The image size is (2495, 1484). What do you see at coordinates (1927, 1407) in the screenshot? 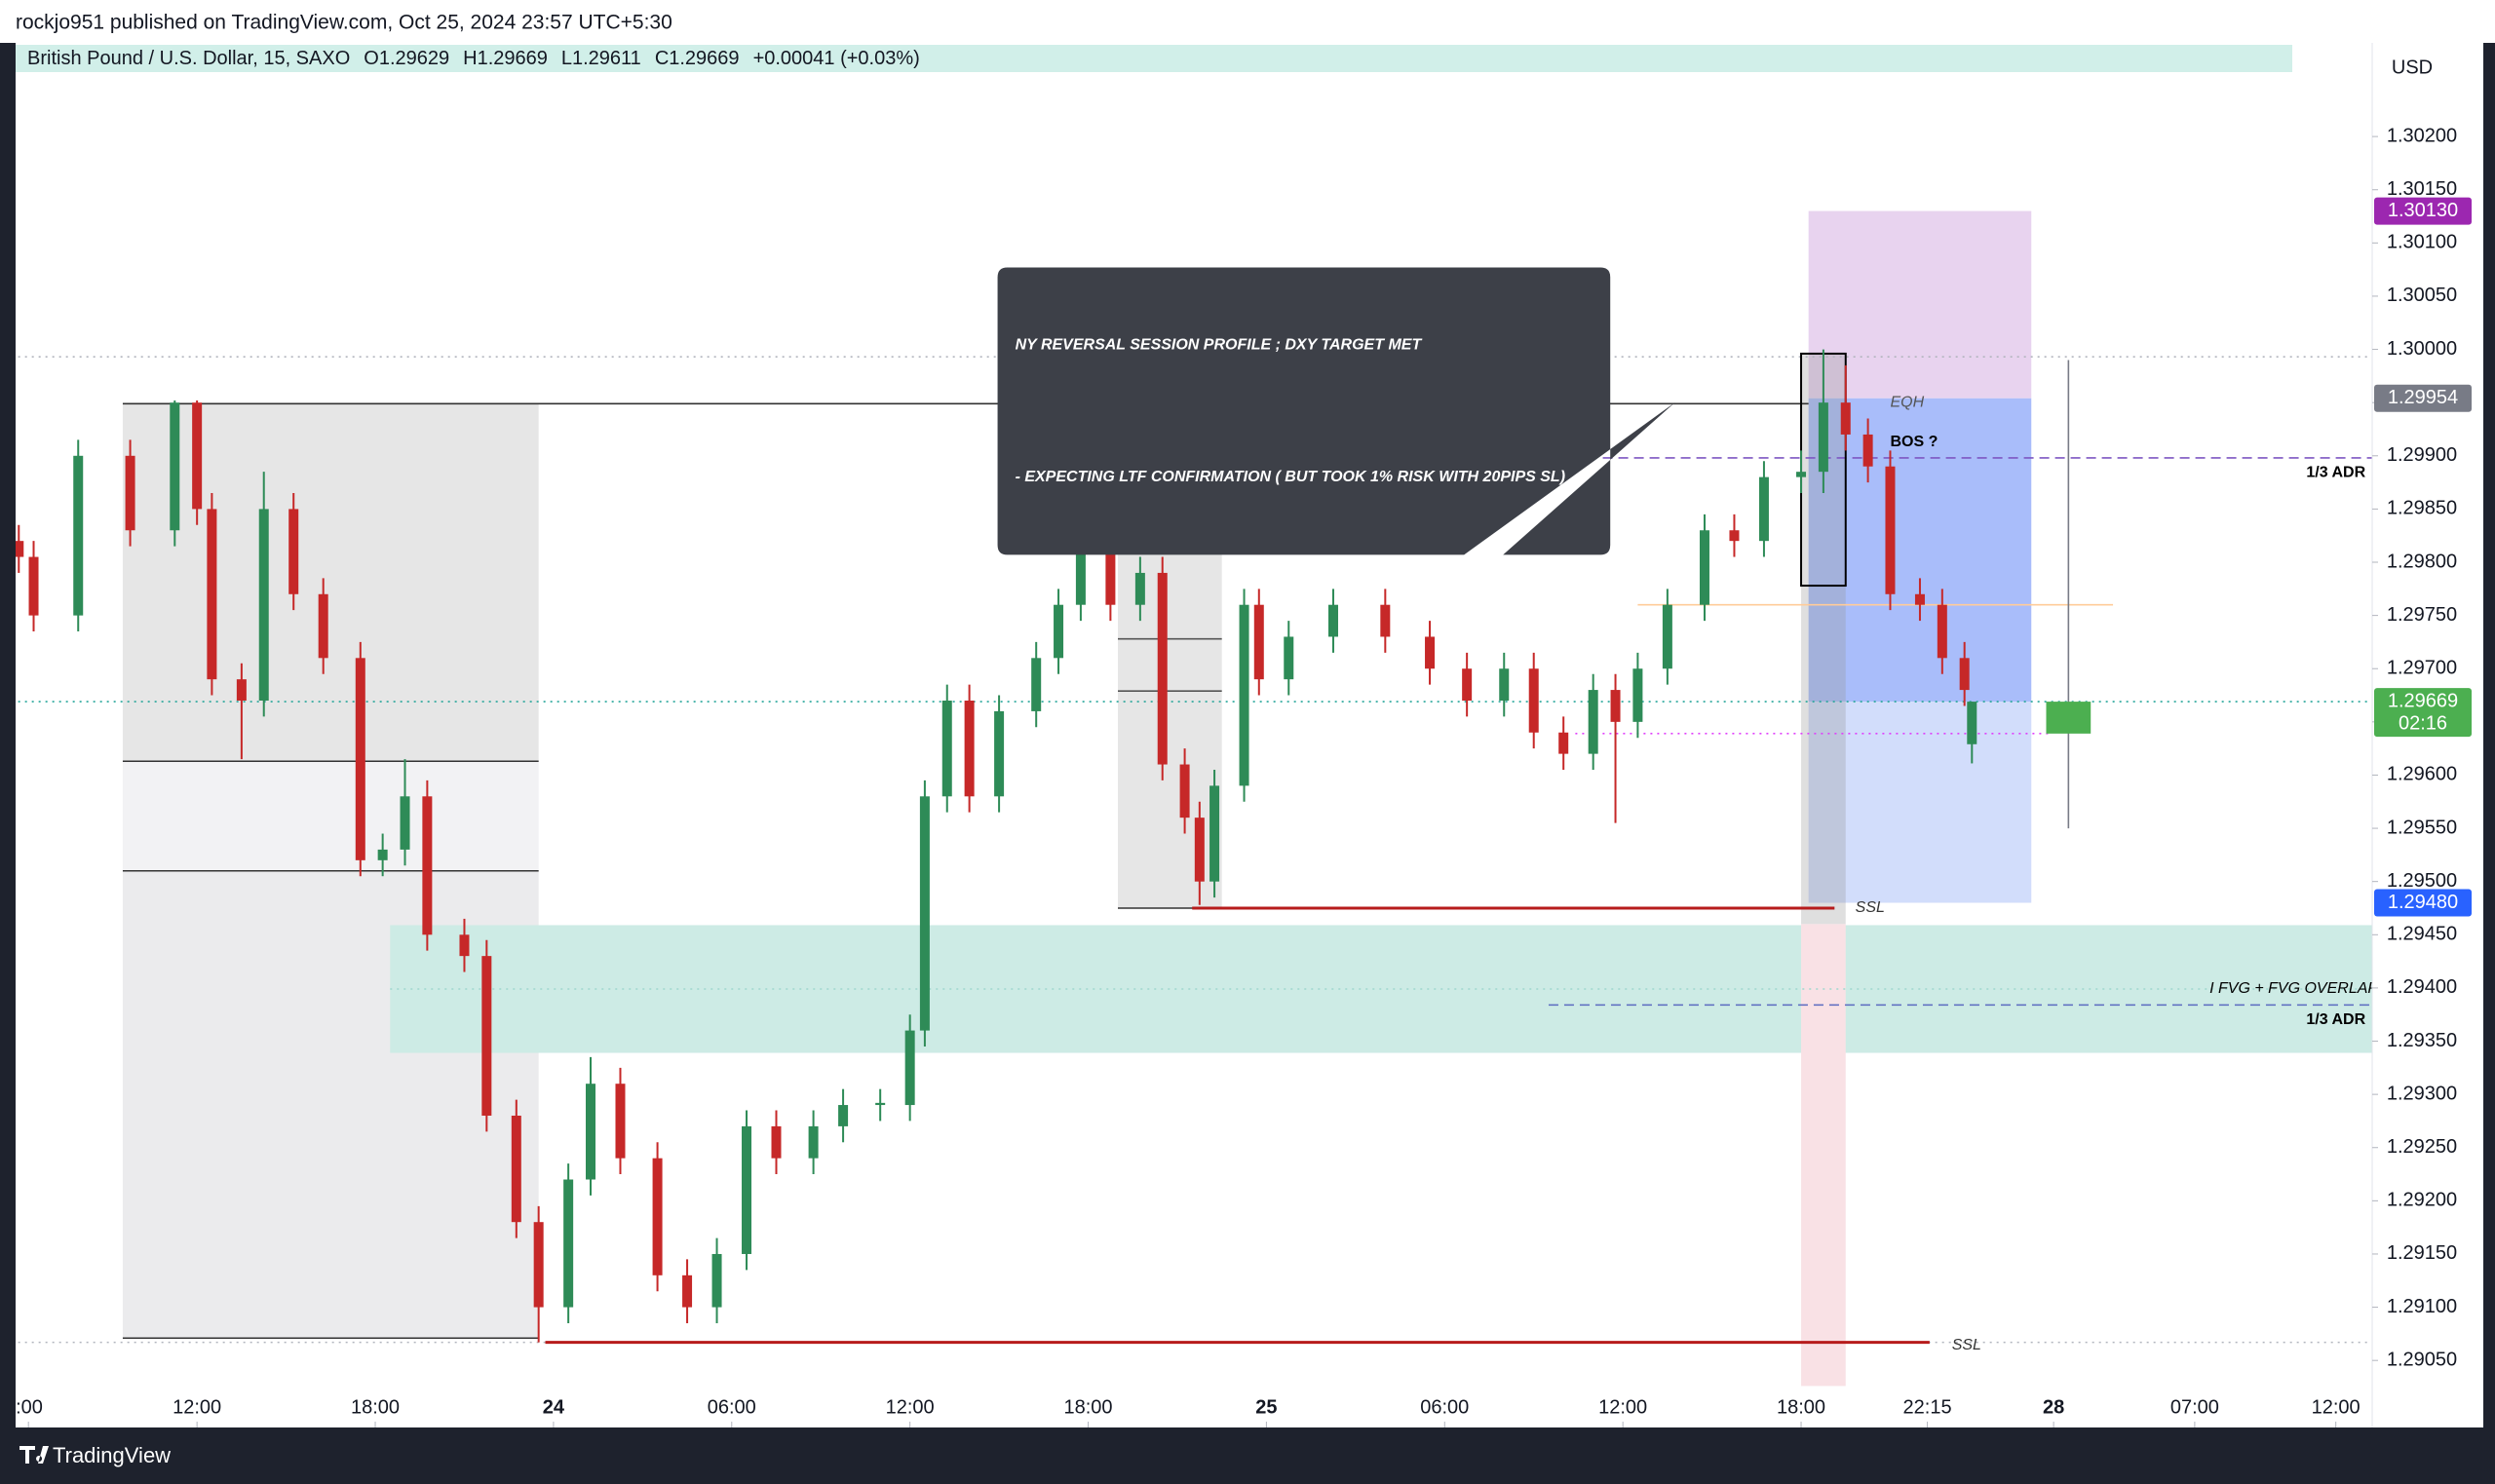
I see `x-tick-label: 22:15` at bounding box center [1927, 1407].